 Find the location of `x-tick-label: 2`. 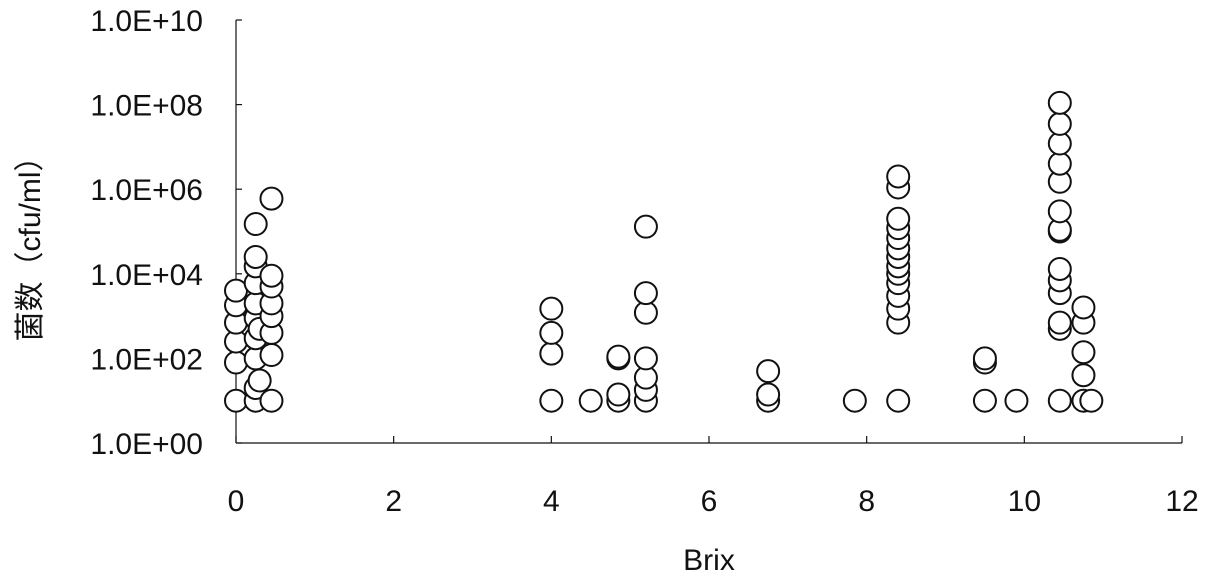

x-tick-label: 2 is located at coordinates (393, 501).